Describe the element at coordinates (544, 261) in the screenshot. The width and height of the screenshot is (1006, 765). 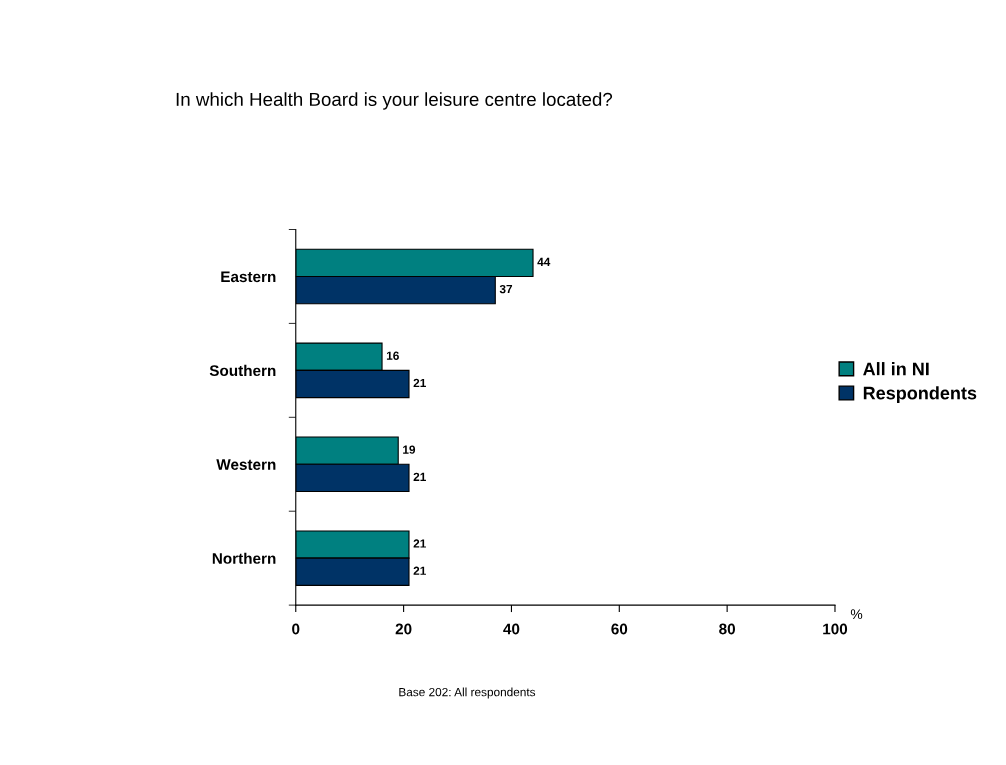
I see `data-label: 44` at that location.